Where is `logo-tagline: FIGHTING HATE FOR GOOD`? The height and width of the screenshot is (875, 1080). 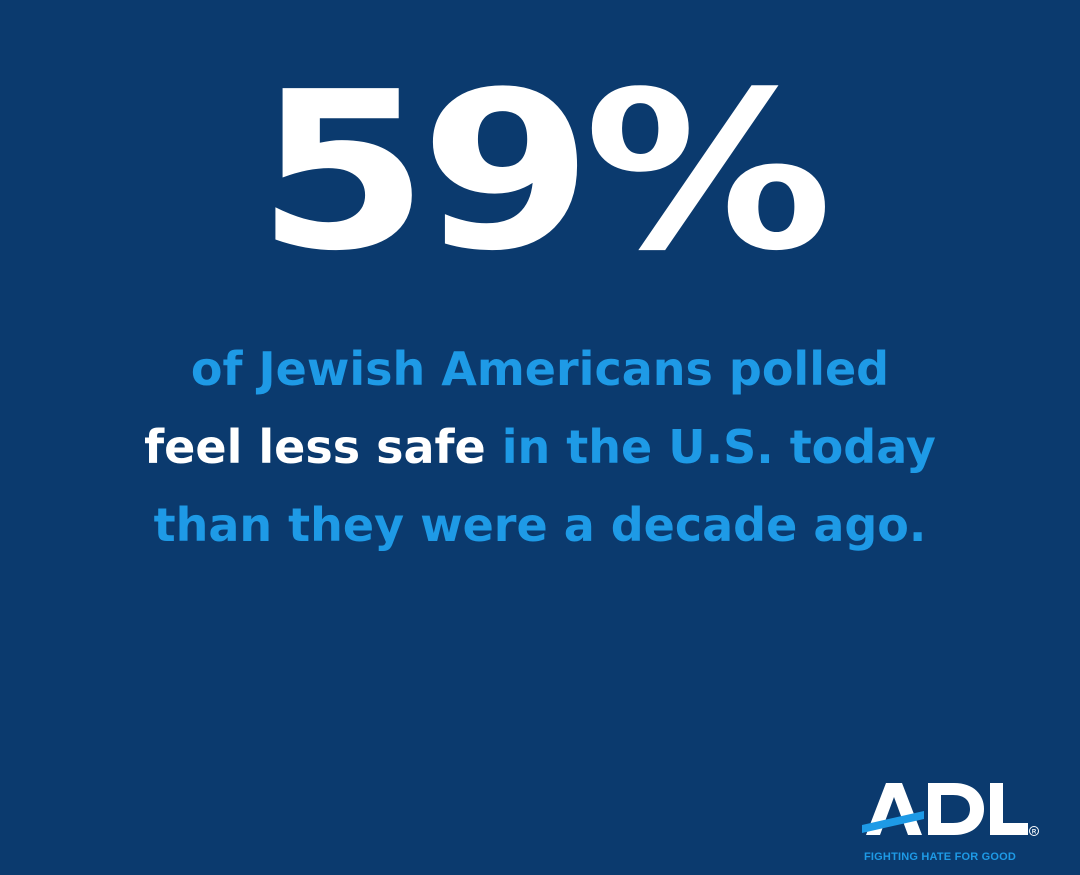 logo-tagline: FIGHTING HATE FOR GOOD is located at coordinates (940, 857).